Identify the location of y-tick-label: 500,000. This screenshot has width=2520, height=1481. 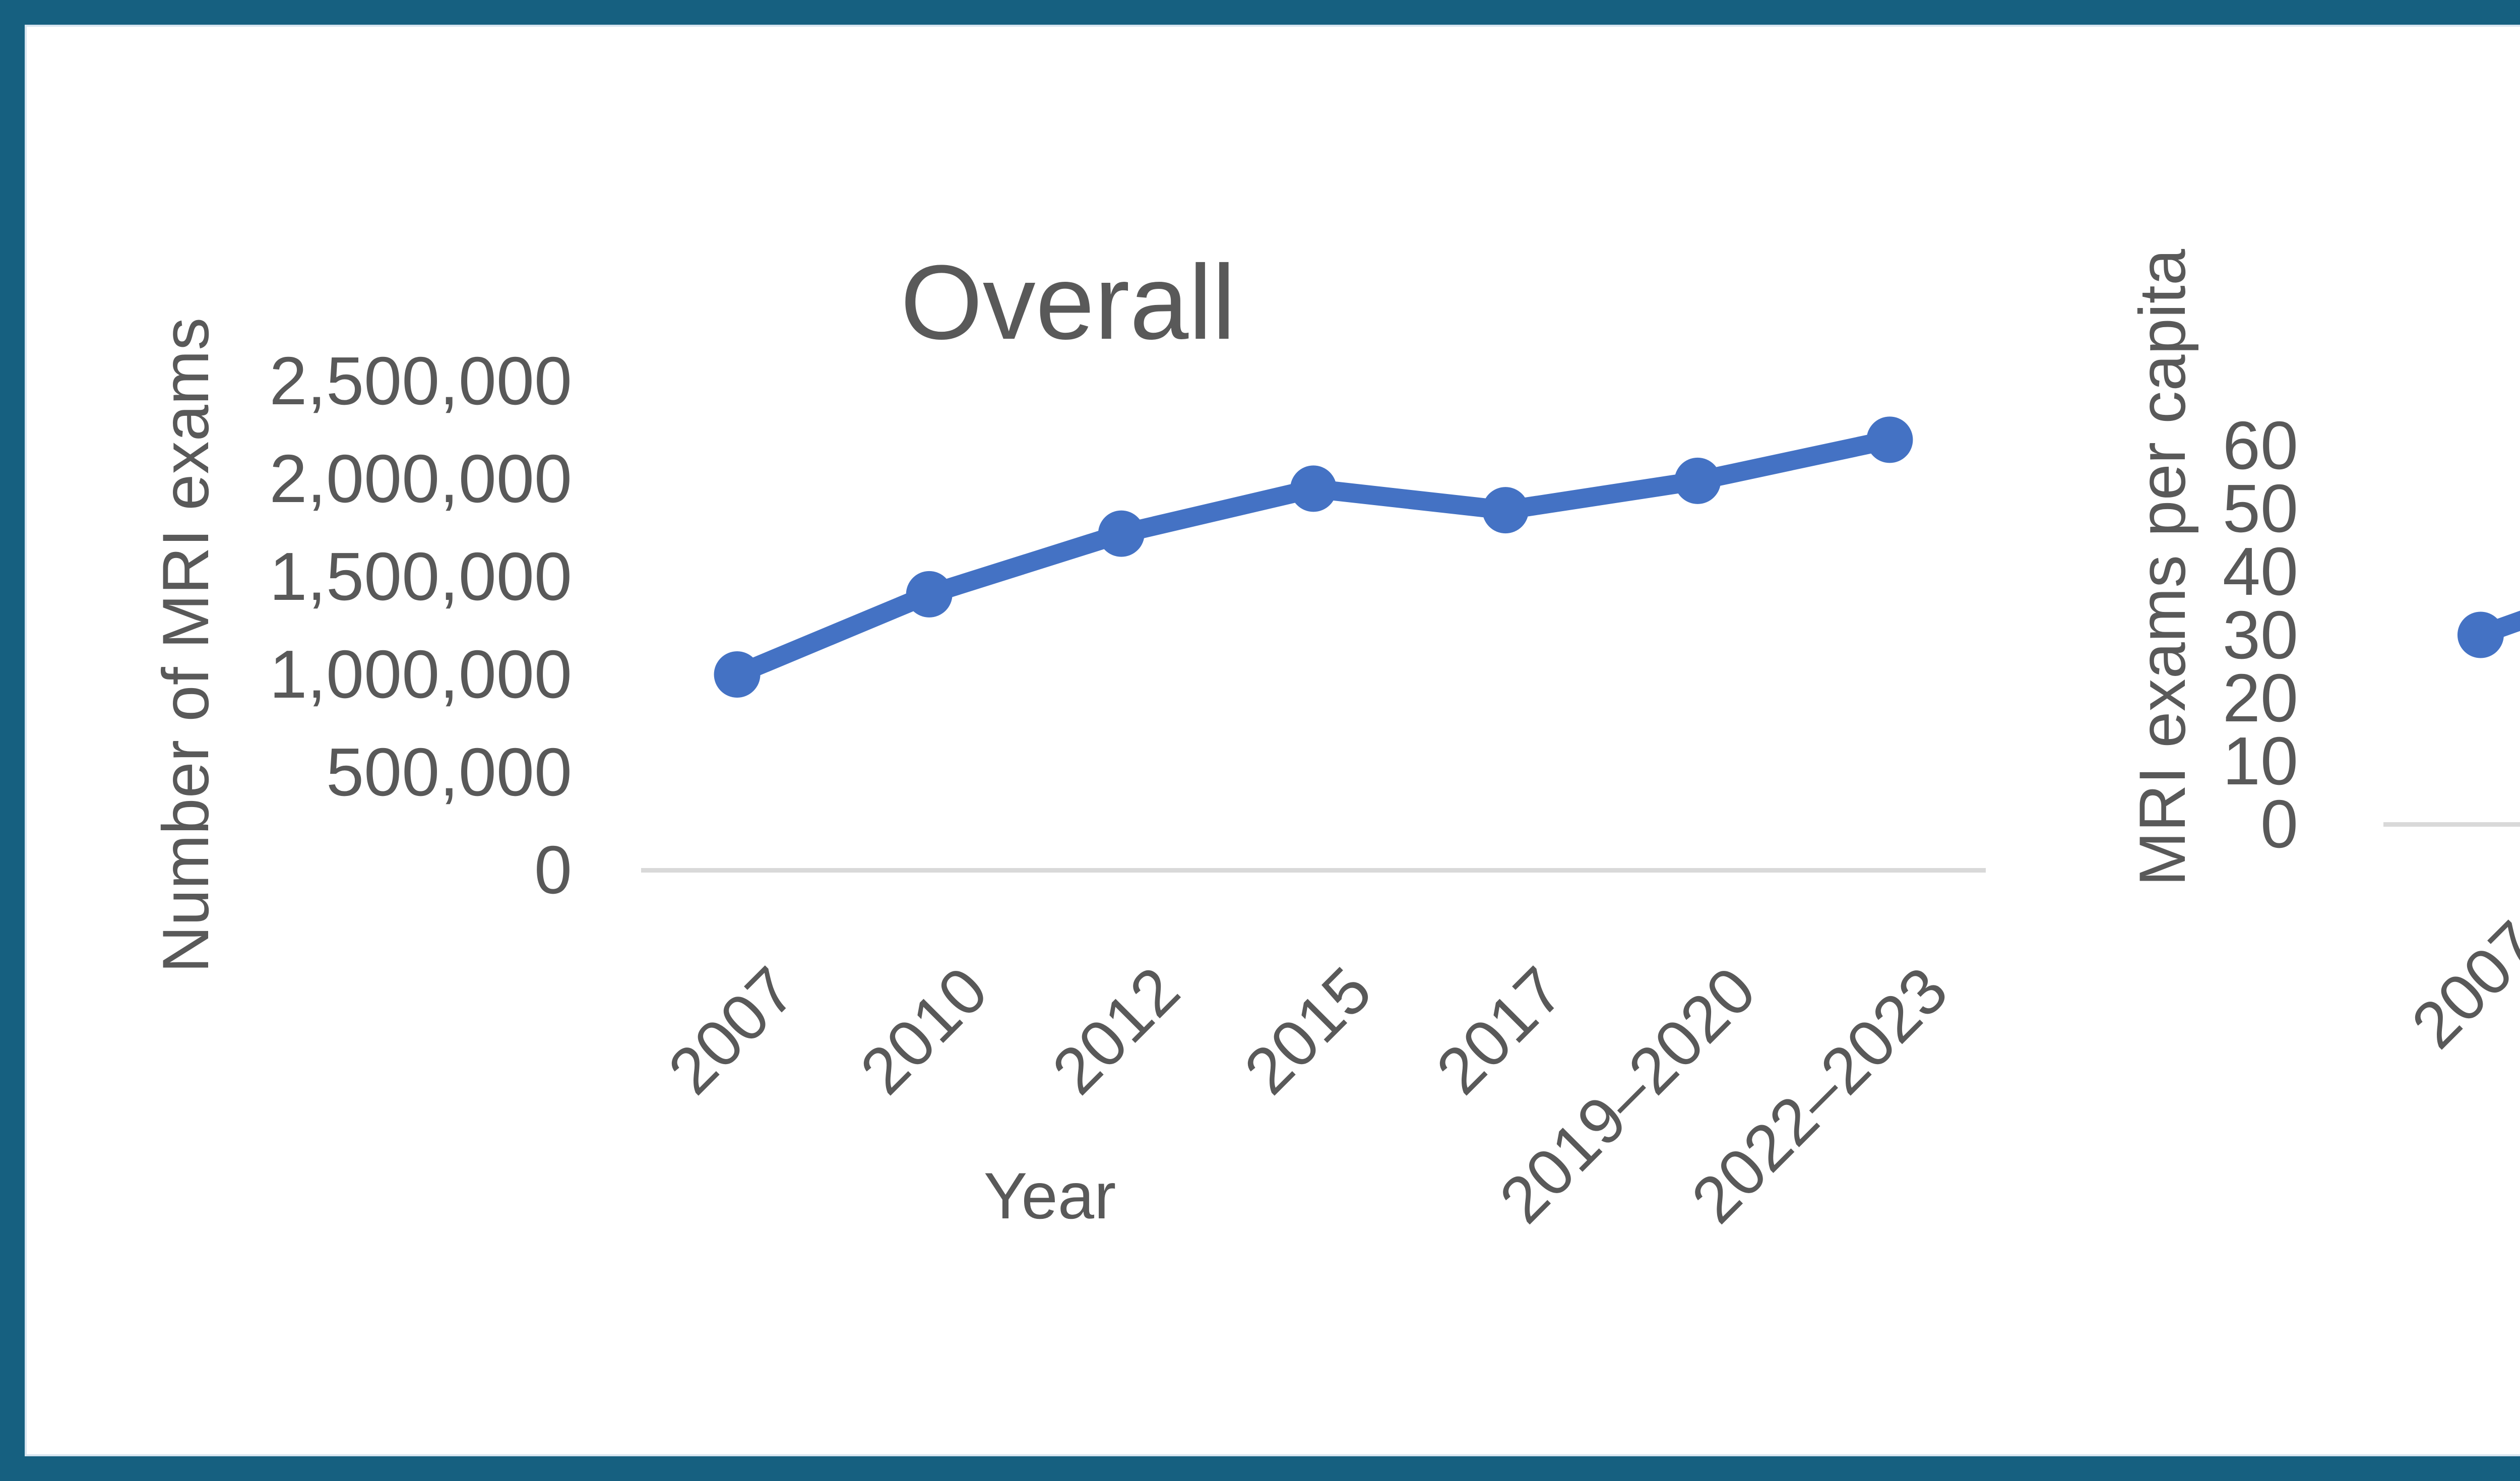
(449, 772).